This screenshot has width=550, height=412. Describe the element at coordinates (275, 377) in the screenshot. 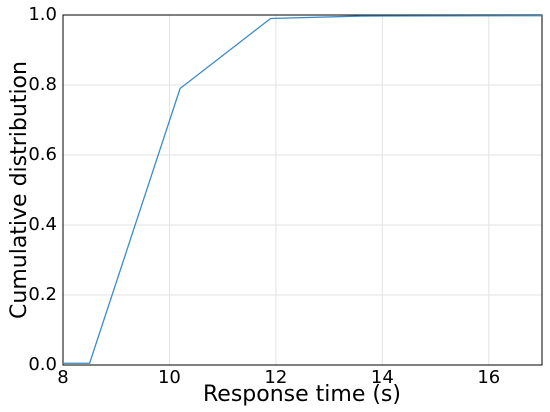

I see `x-tick-label: 12` at that location.